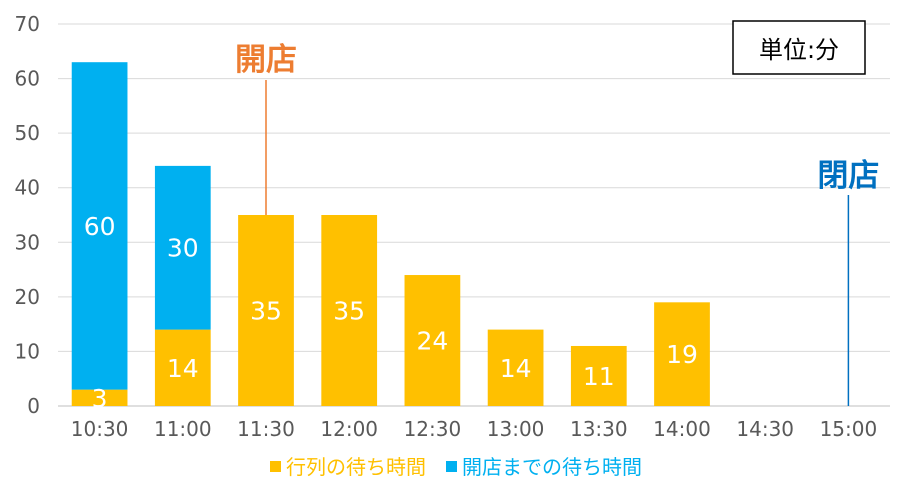 Image resolution: width=914 pixels, height=496 pixels. What do you see at coordinates (27, 215) in the screenshot?
I see `y-axis-tick-labels: 0 10 20 30 40 50 60 70` at bounding box center [27, 215].